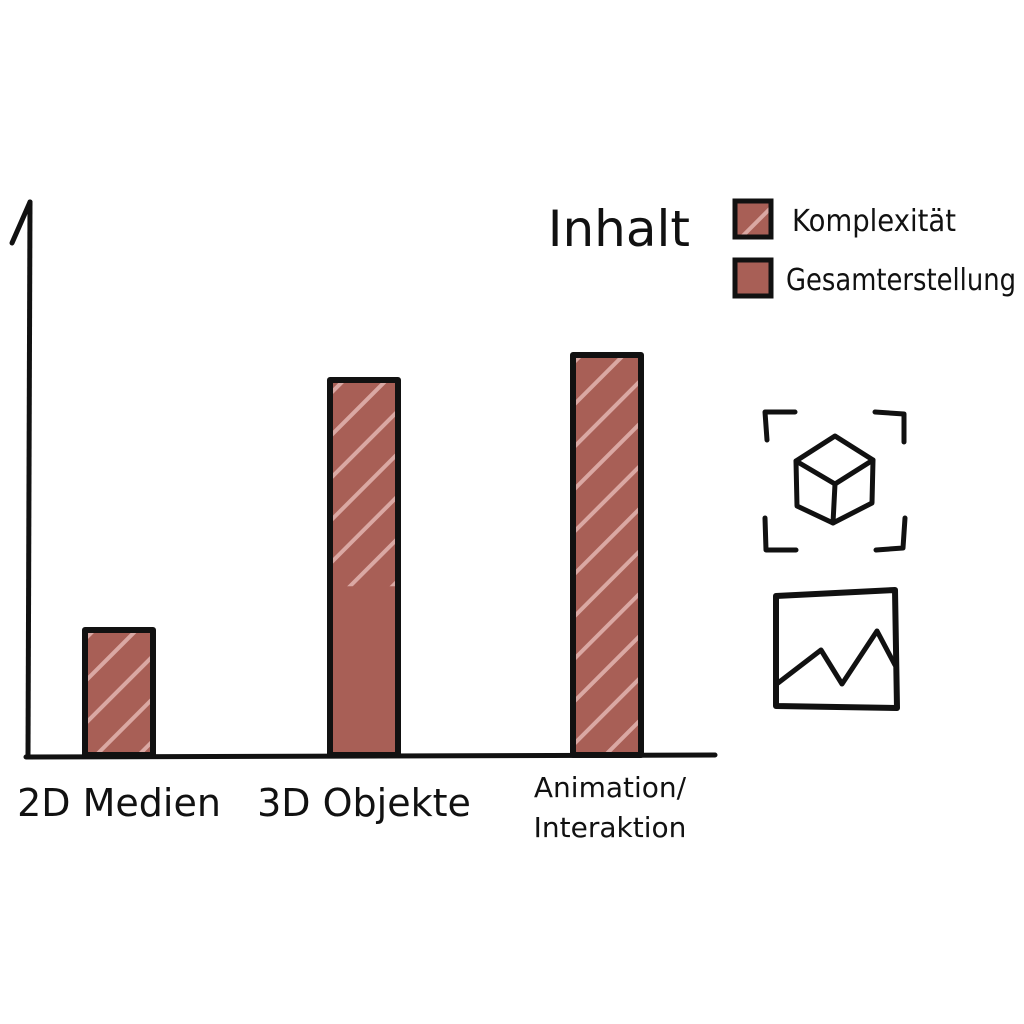 This screenshot has height=1024, width=1024. I want to click on legend-swatch-outline-gesamterstellung, so click(753, 278).